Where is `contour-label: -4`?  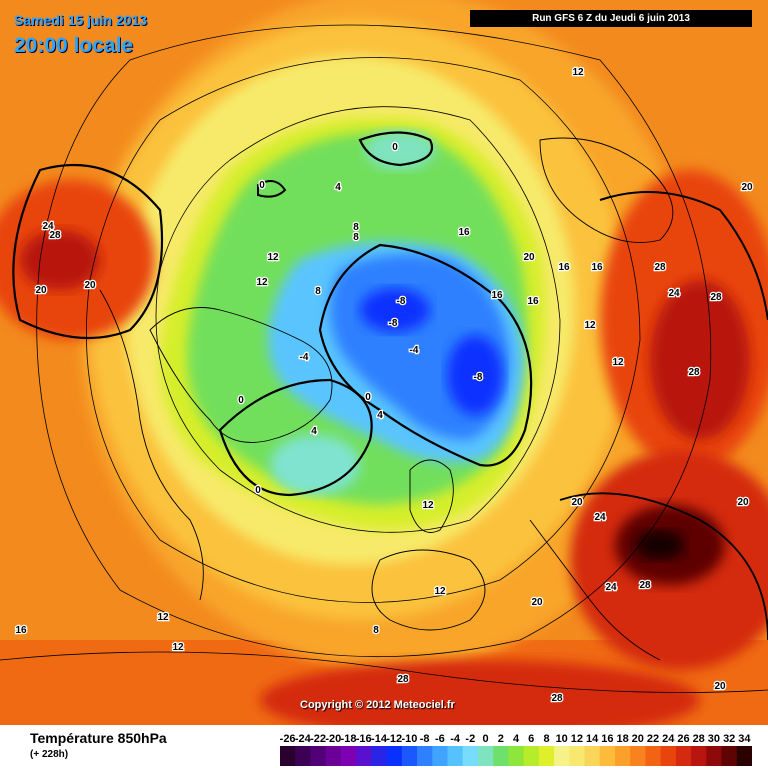 contour-label: -4 is located at coordinates (304, 357).